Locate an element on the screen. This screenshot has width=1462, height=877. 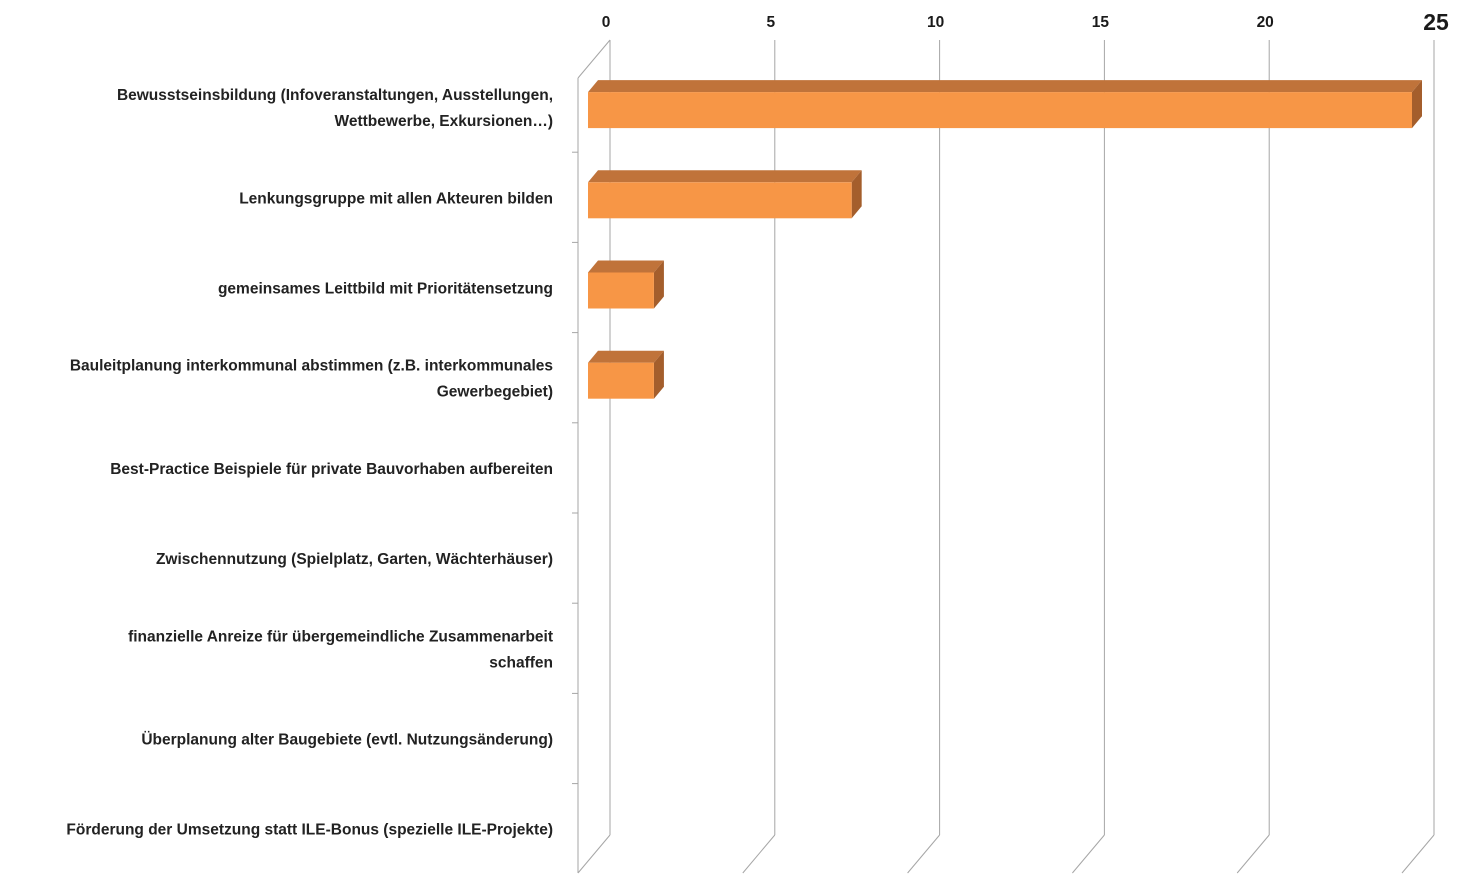
x-tick-label: 0 is located at coordinates (606, 22).